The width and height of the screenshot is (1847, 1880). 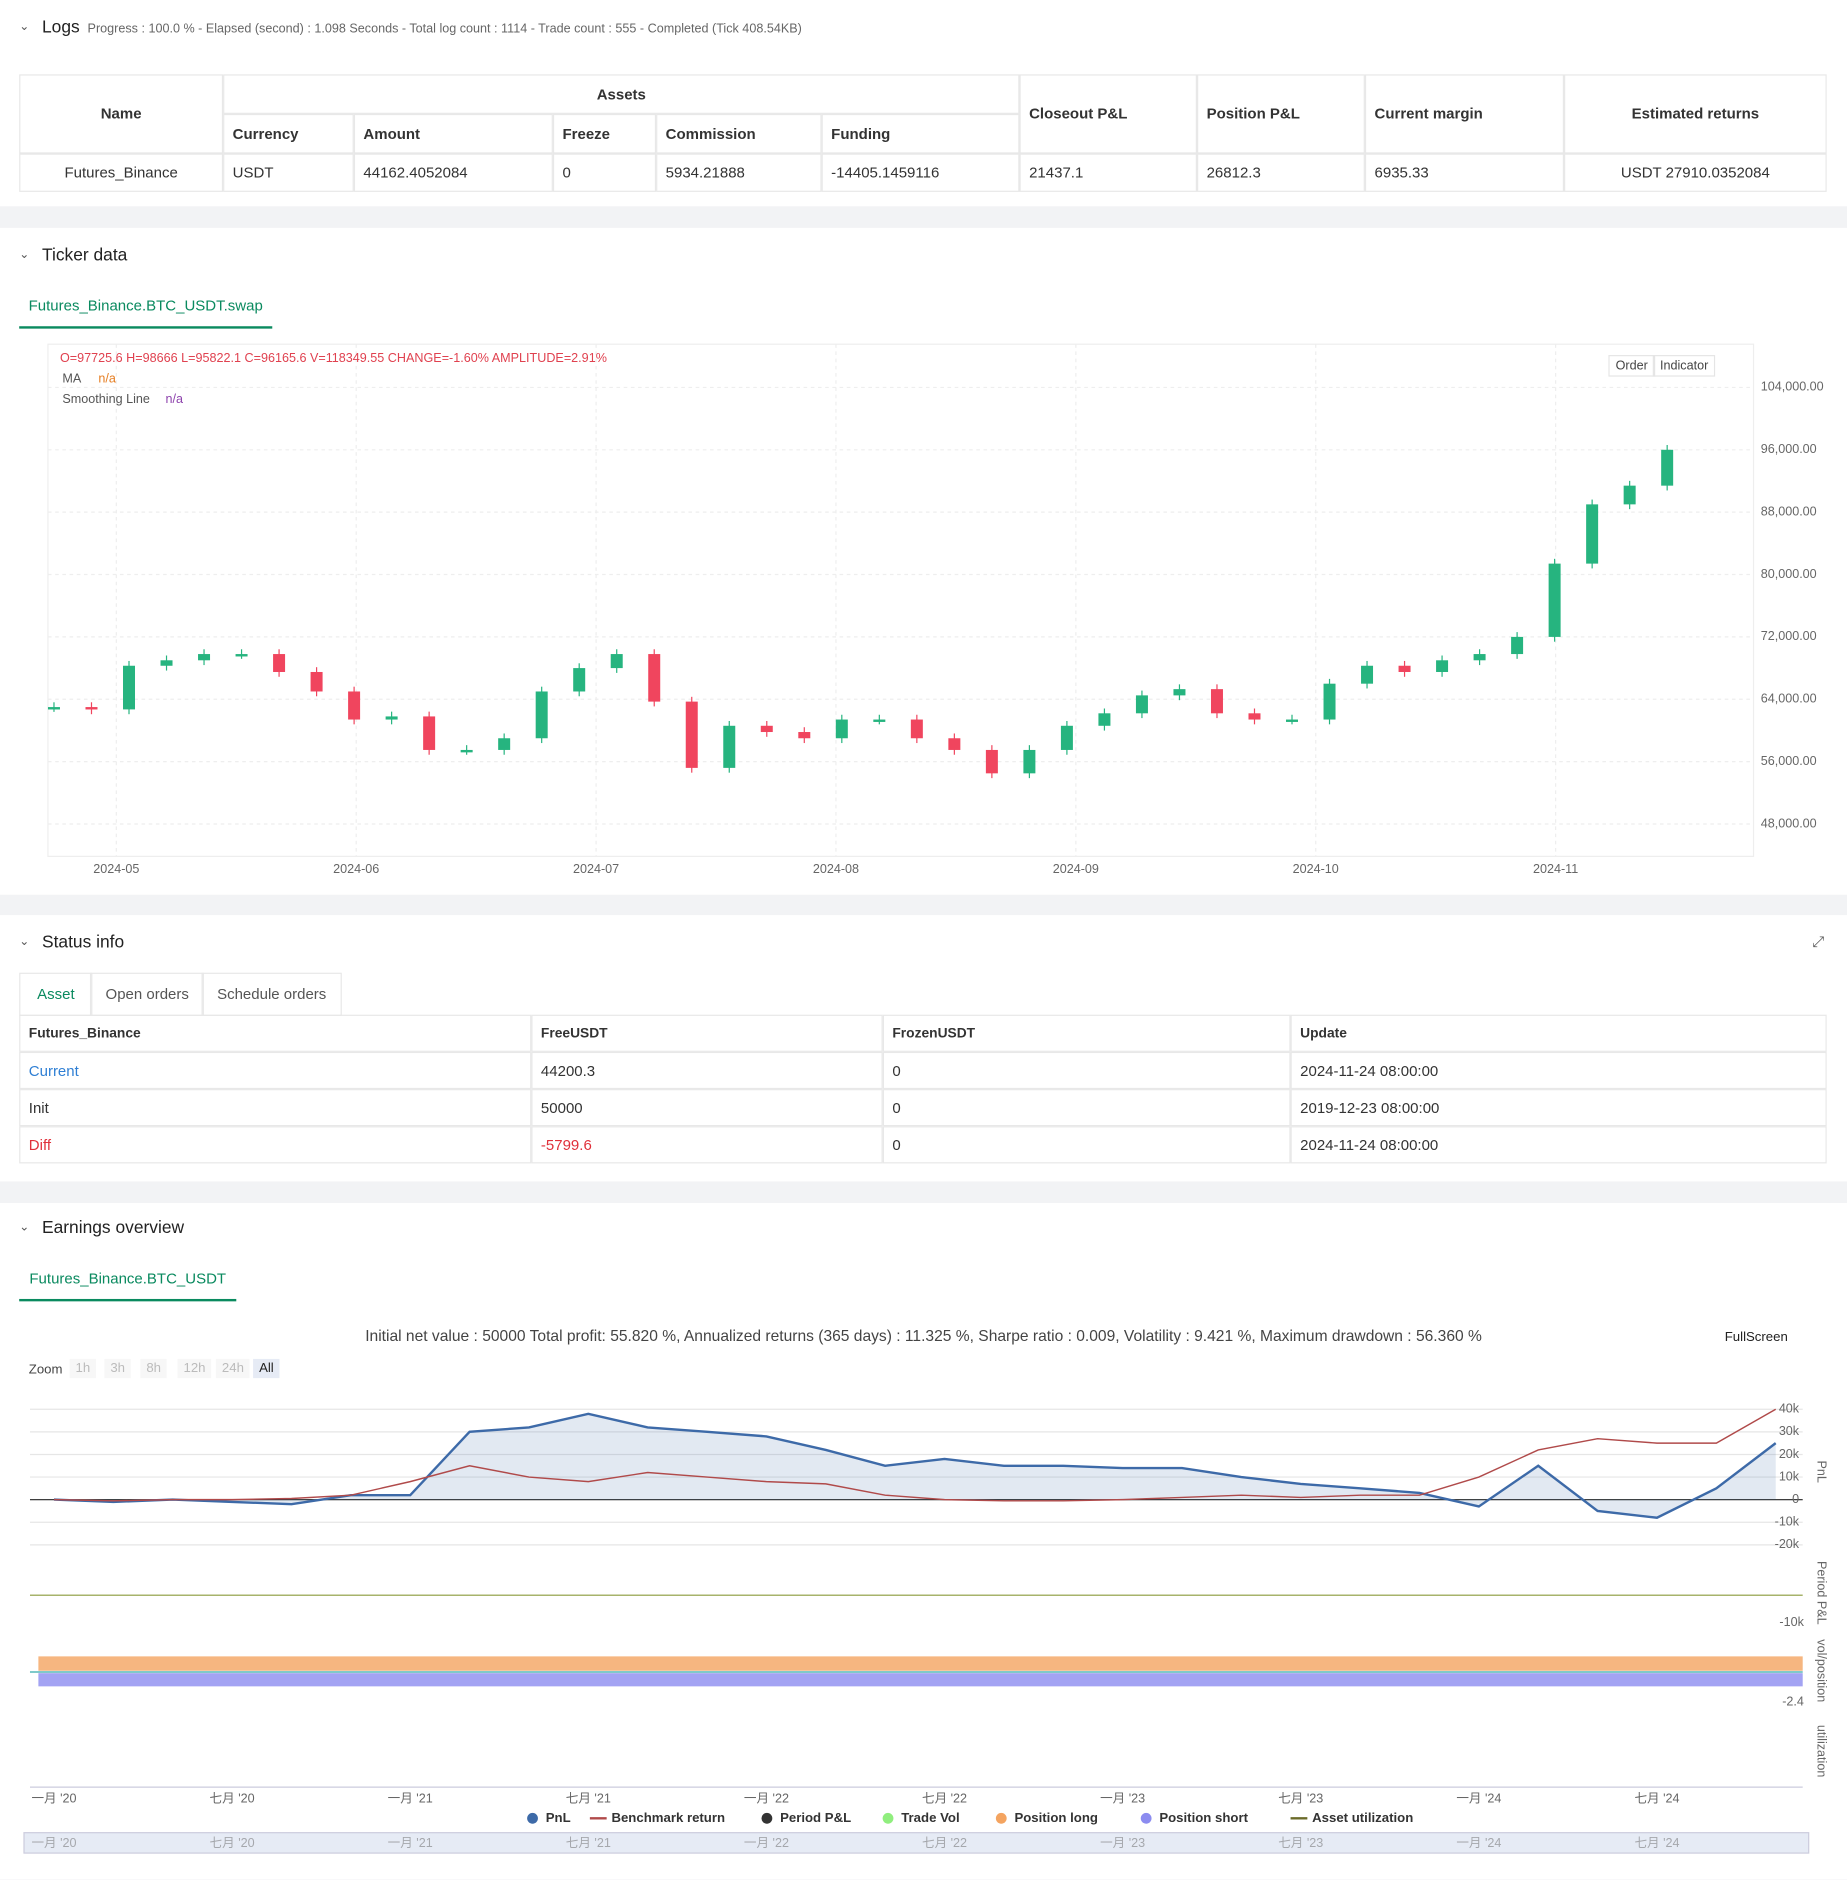 I want to click on section-title: Logs, so click(x=60, y=27).